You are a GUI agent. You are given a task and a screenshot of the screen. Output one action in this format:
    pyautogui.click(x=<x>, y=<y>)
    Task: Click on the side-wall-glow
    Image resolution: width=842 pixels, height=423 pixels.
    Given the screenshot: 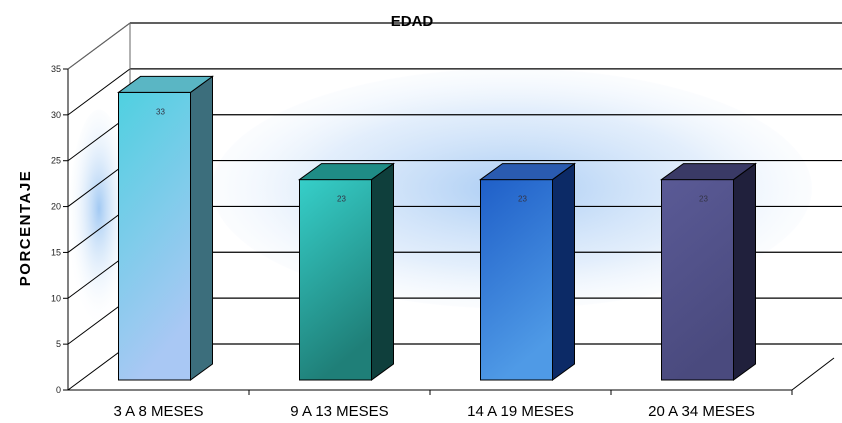 What is the action you would take?
    pyautogui.click(x=99, y=219)
    